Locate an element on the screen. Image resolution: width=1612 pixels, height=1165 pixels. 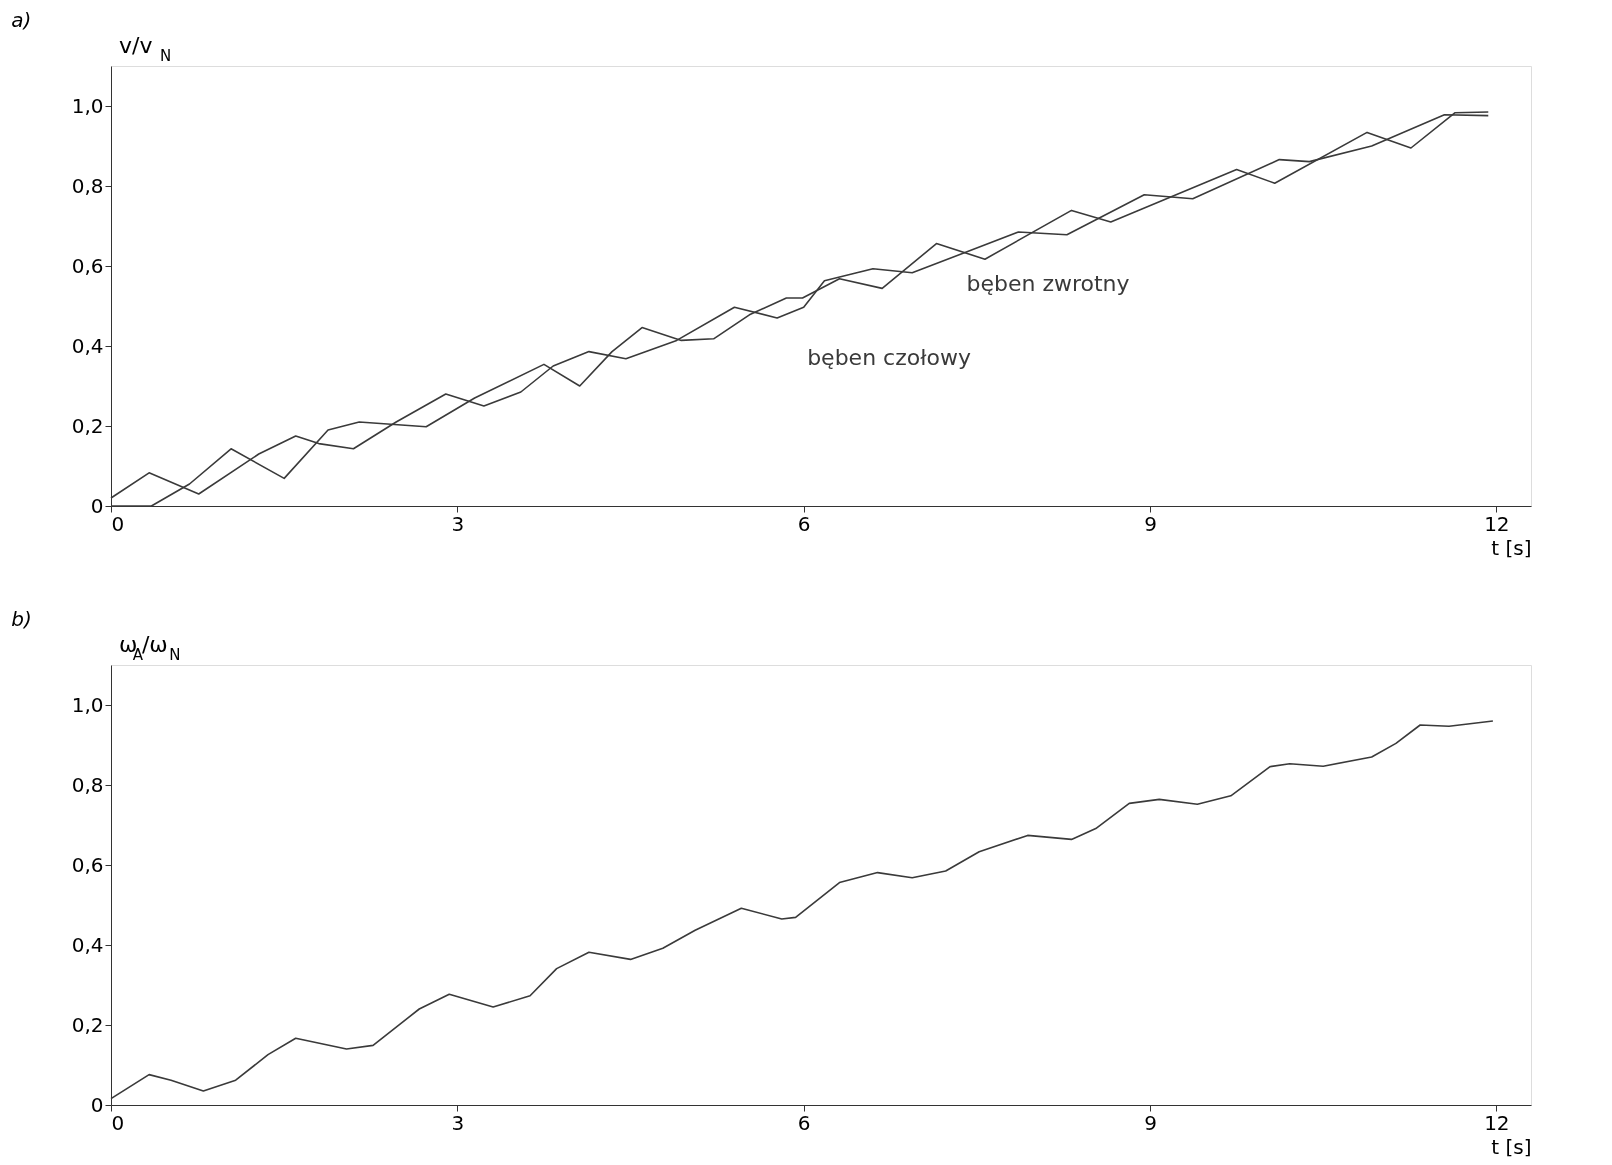
series-label: bęben zwrotny is located at coordinates (1048, 283).